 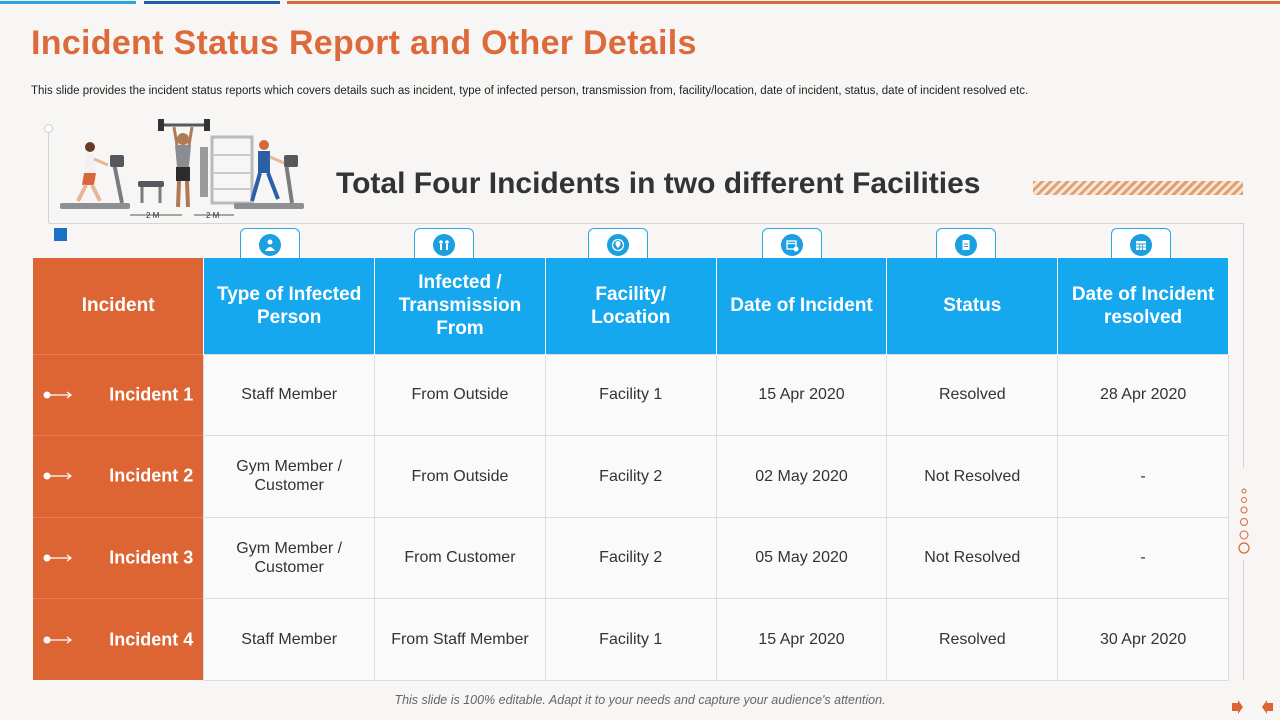 I want to click on calendar-grid-icon, so click(x=1141, y=244).